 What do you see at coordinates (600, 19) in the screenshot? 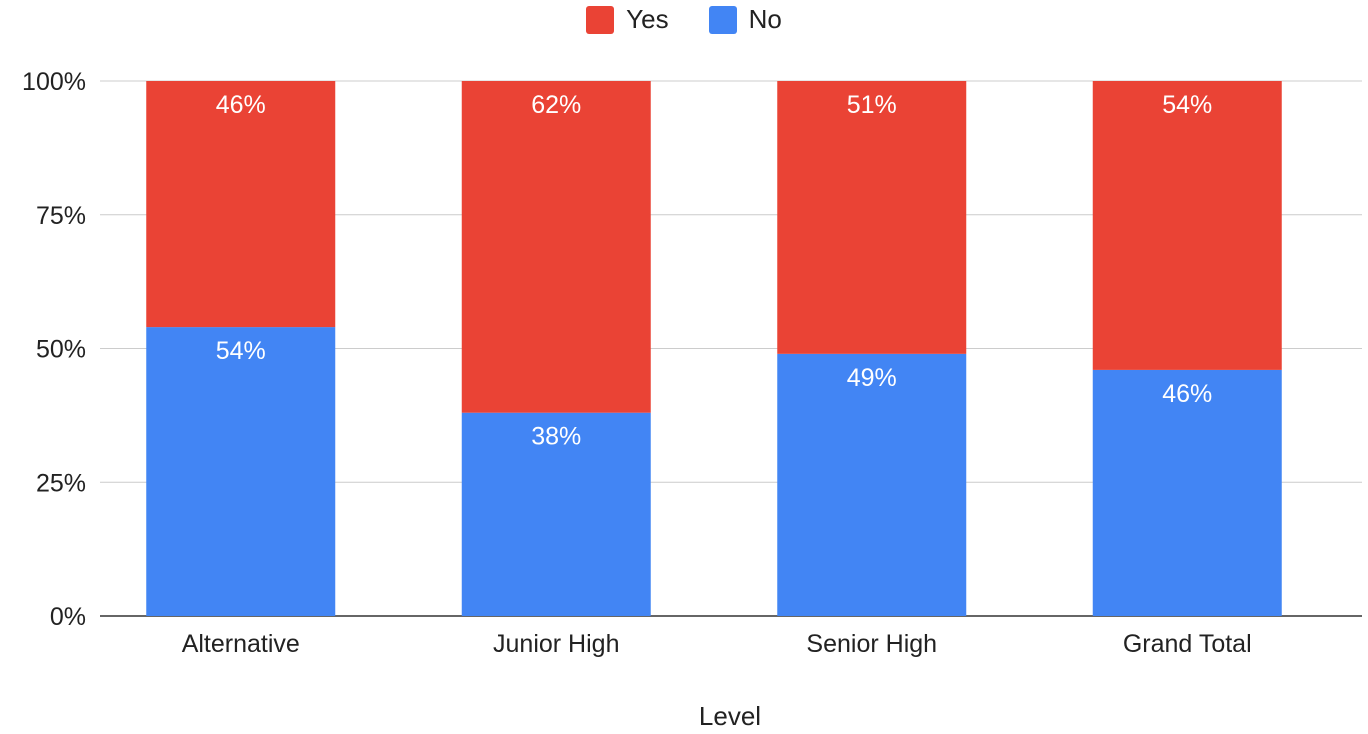
I see `legend-swatch-yes` at bounding box center [600, 19].